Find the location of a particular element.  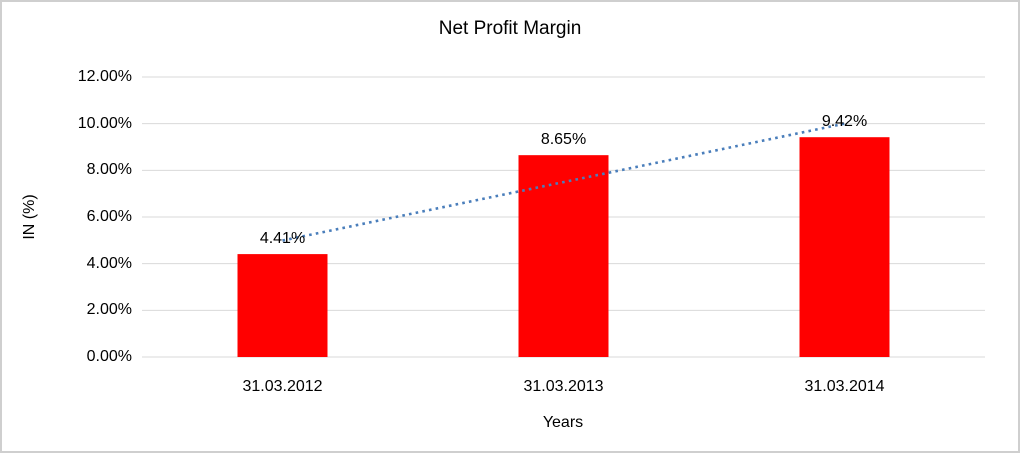

y-tick-label: 0.00% is located at coordinates (109, 356).